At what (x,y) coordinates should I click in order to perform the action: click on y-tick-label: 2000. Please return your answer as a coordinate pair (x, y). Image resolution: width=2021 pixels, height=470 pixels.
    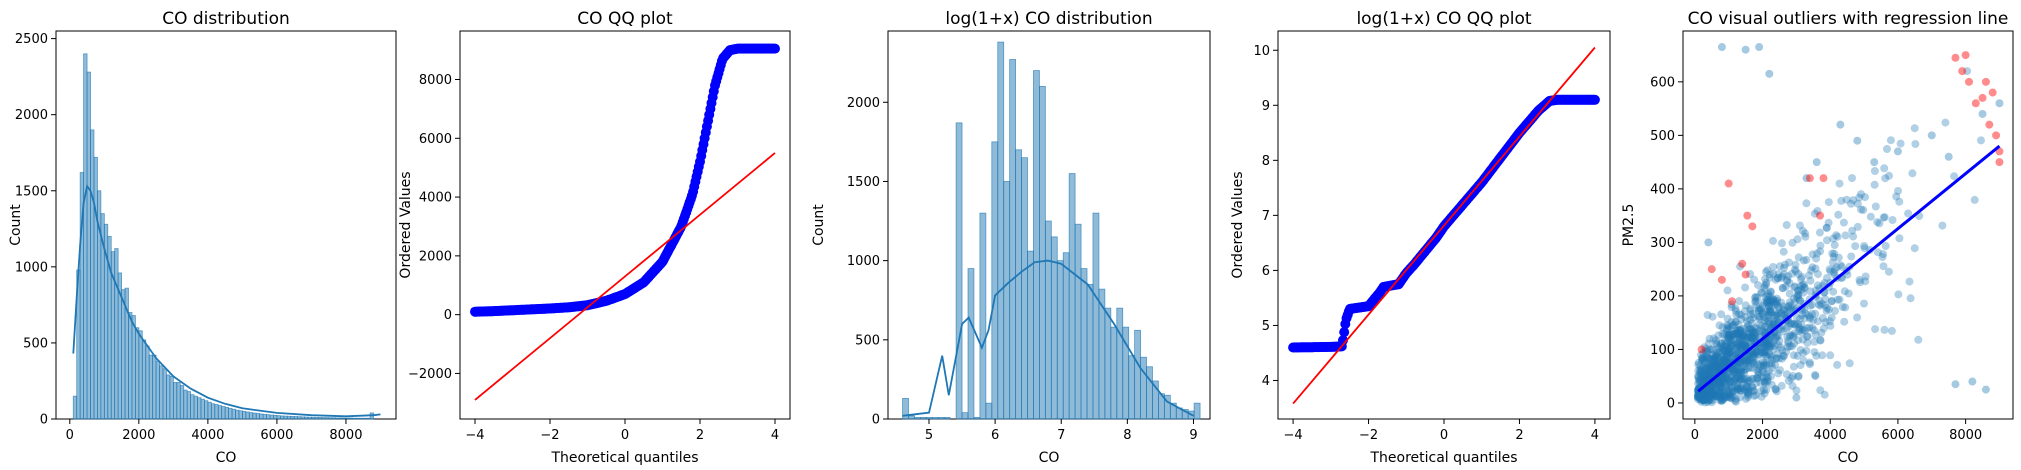
    Looking at the image, I should click on (863, 103).